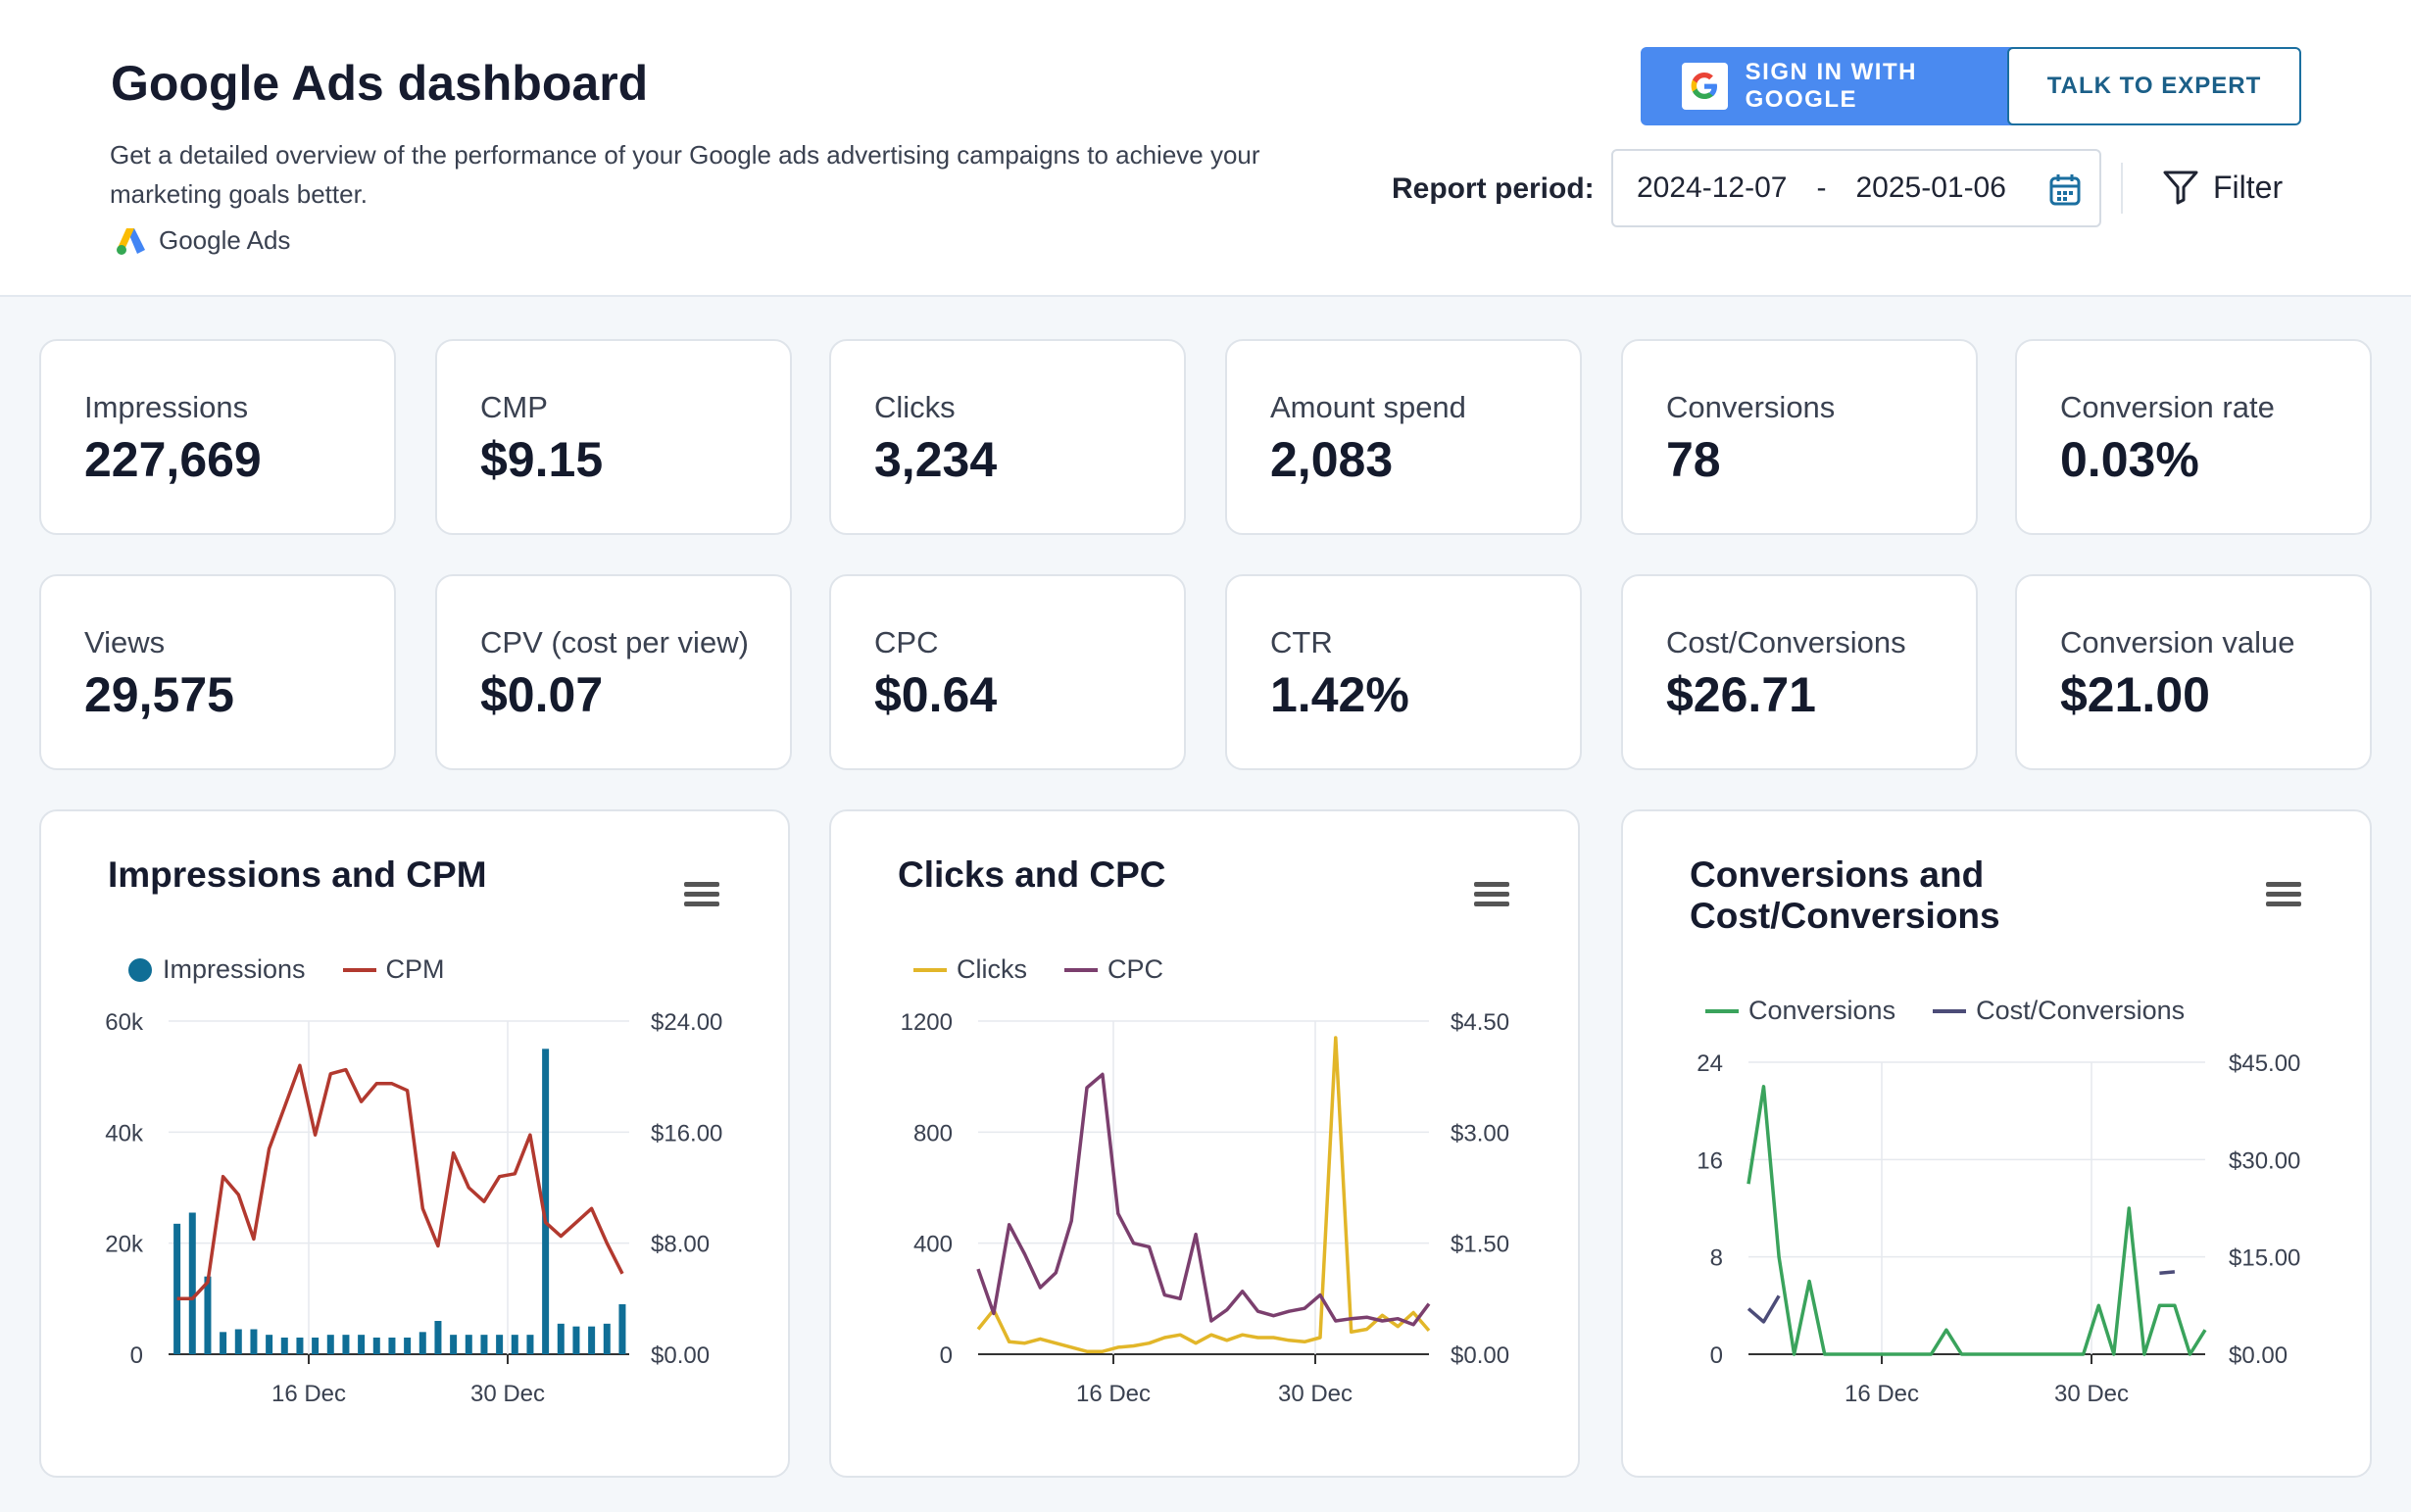 The width and height of the screenshot is (2411, 1512). What do you see at coordinates (1480, 1245) in the screenshot?
I see `y-right-tick-label: $1.50` at bounding box center [1480, 1245].